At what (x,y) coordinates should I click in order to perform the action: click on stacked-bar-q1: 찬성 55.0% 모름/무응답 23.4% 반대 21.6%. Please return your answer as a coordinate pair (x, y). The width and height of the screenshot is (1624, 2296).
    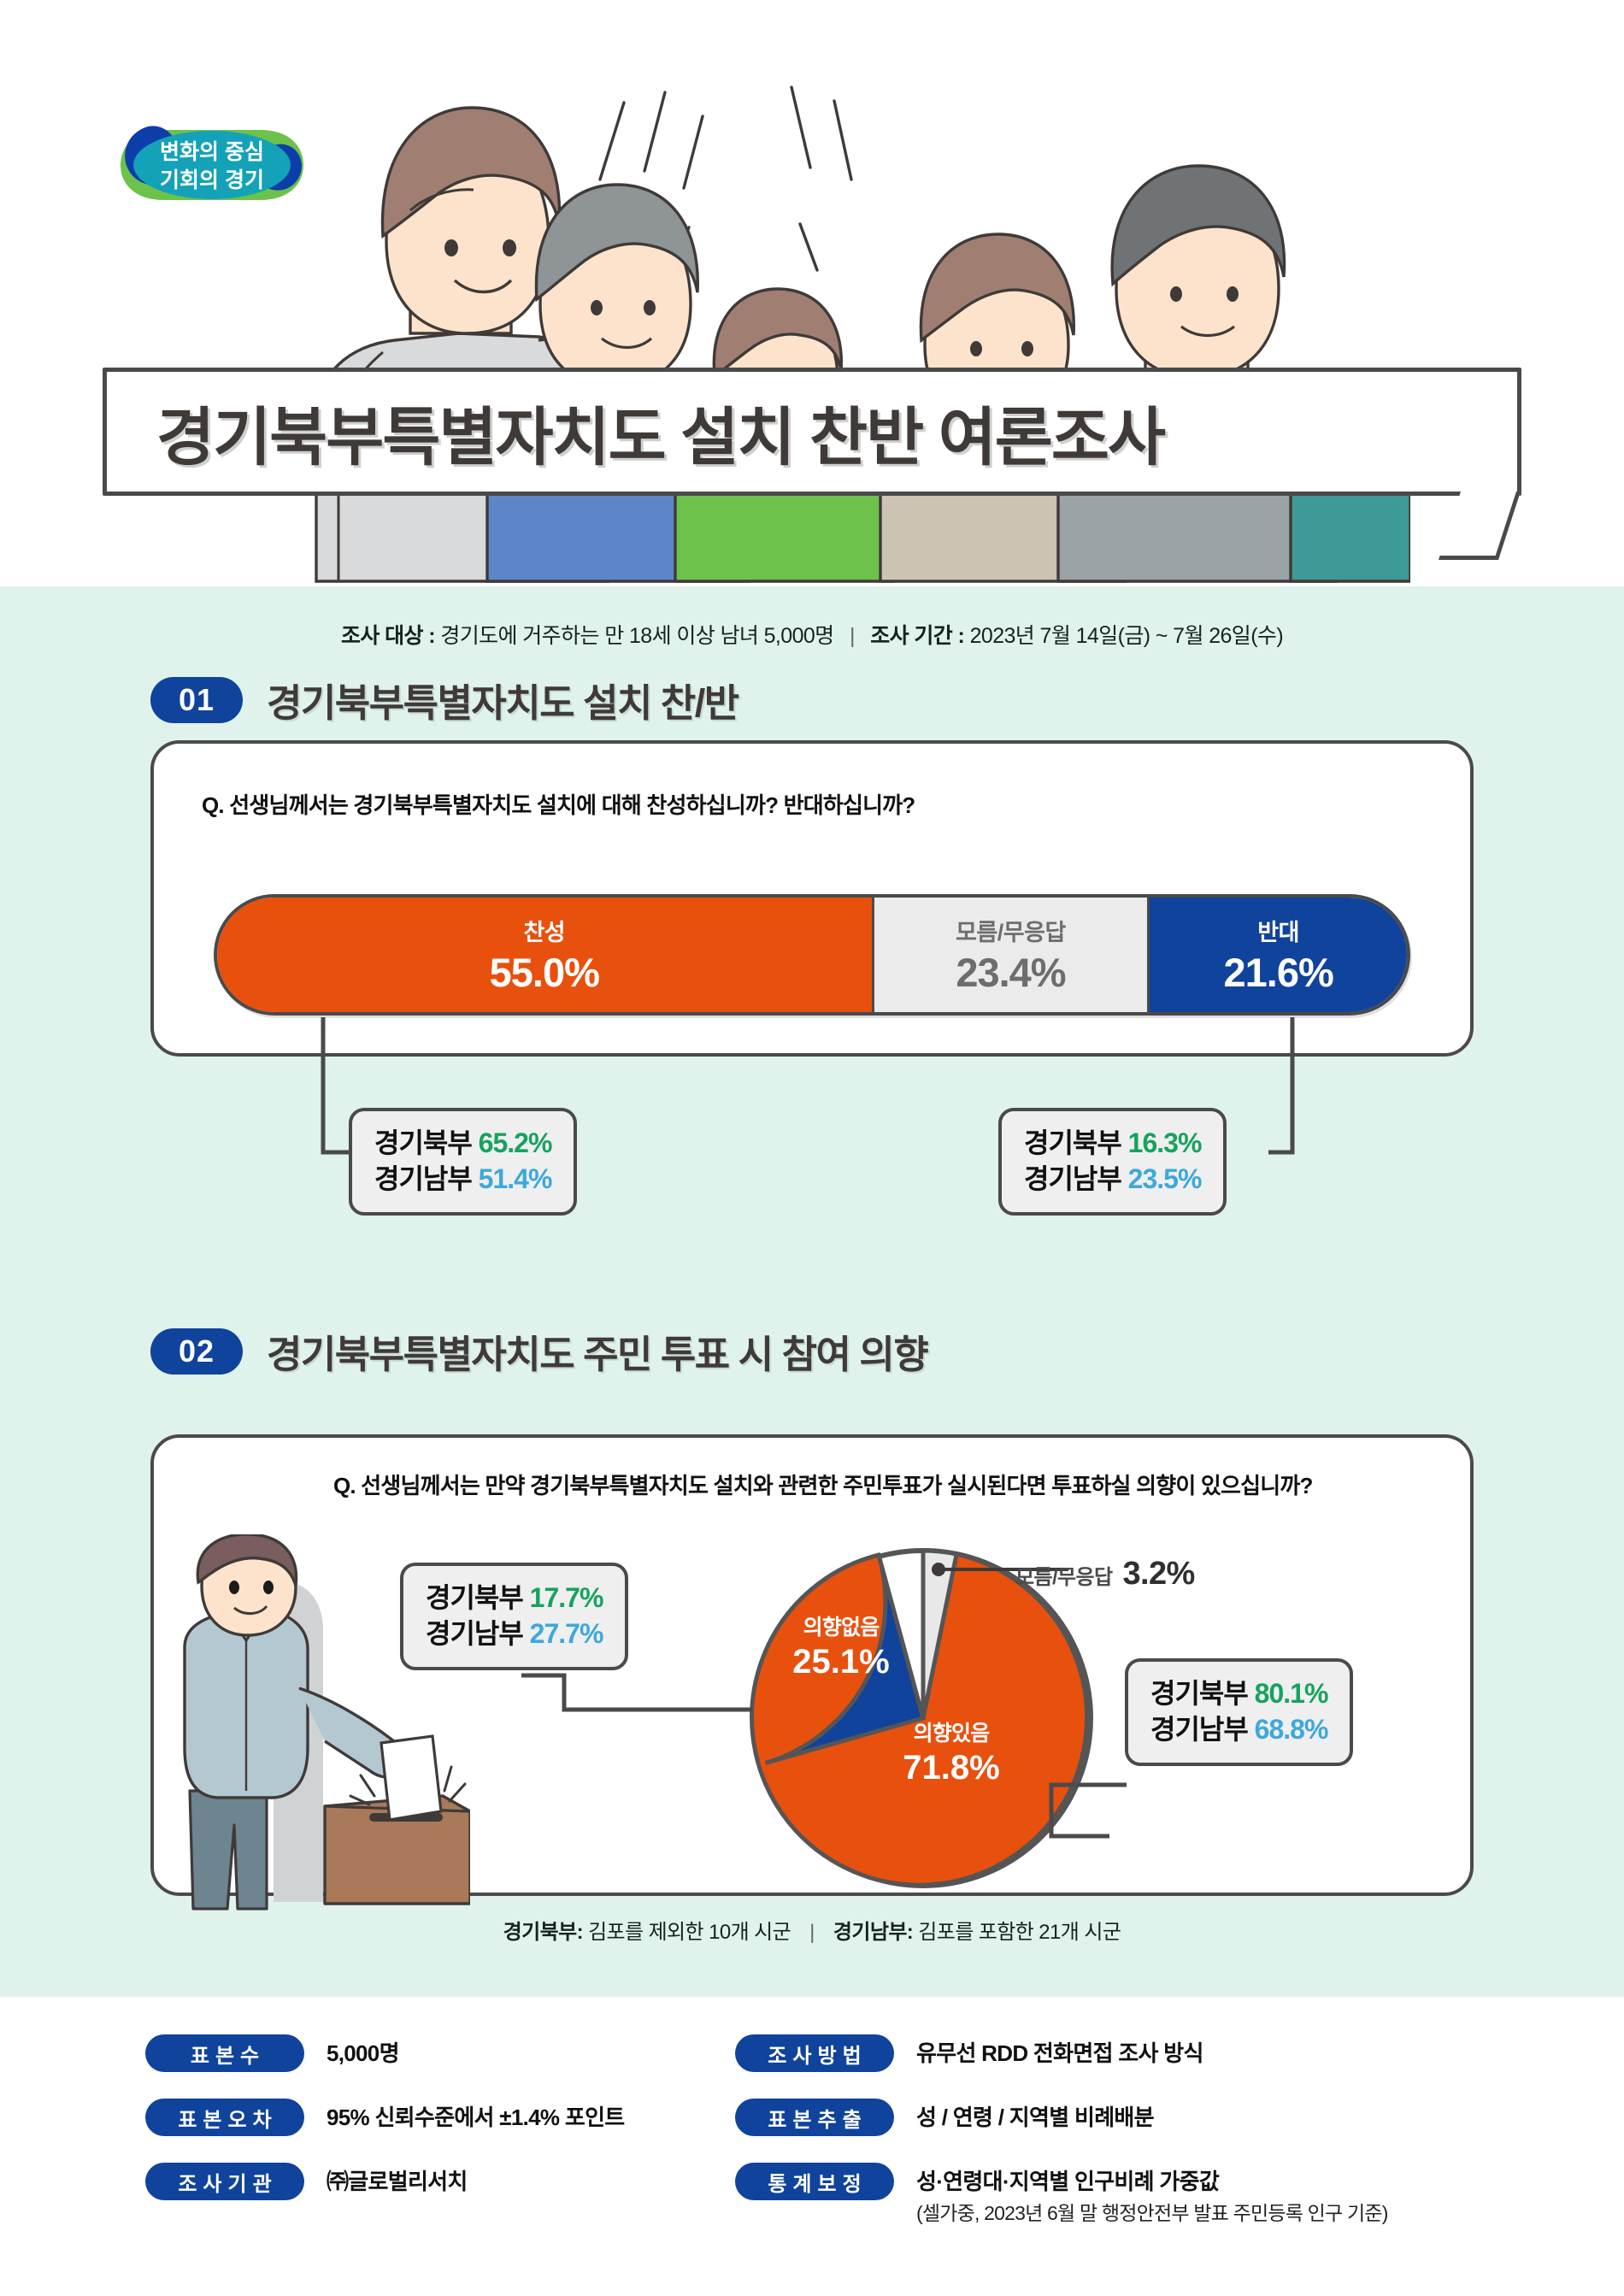
    Looking at the image, I should click on (812, 955).